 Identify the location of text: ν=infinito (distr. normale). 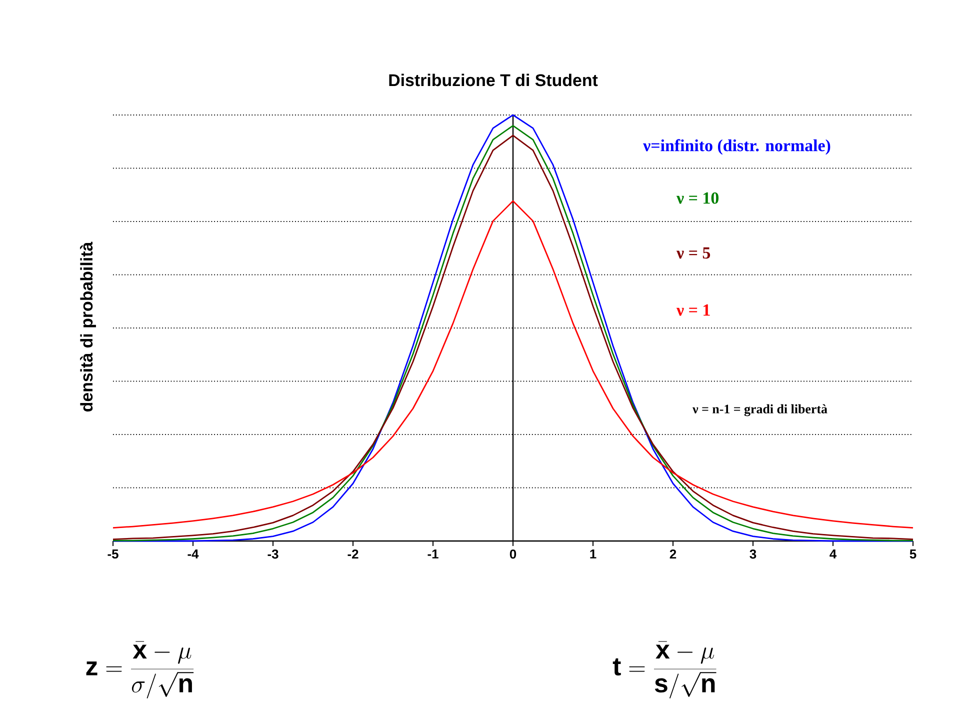
(736, 147).